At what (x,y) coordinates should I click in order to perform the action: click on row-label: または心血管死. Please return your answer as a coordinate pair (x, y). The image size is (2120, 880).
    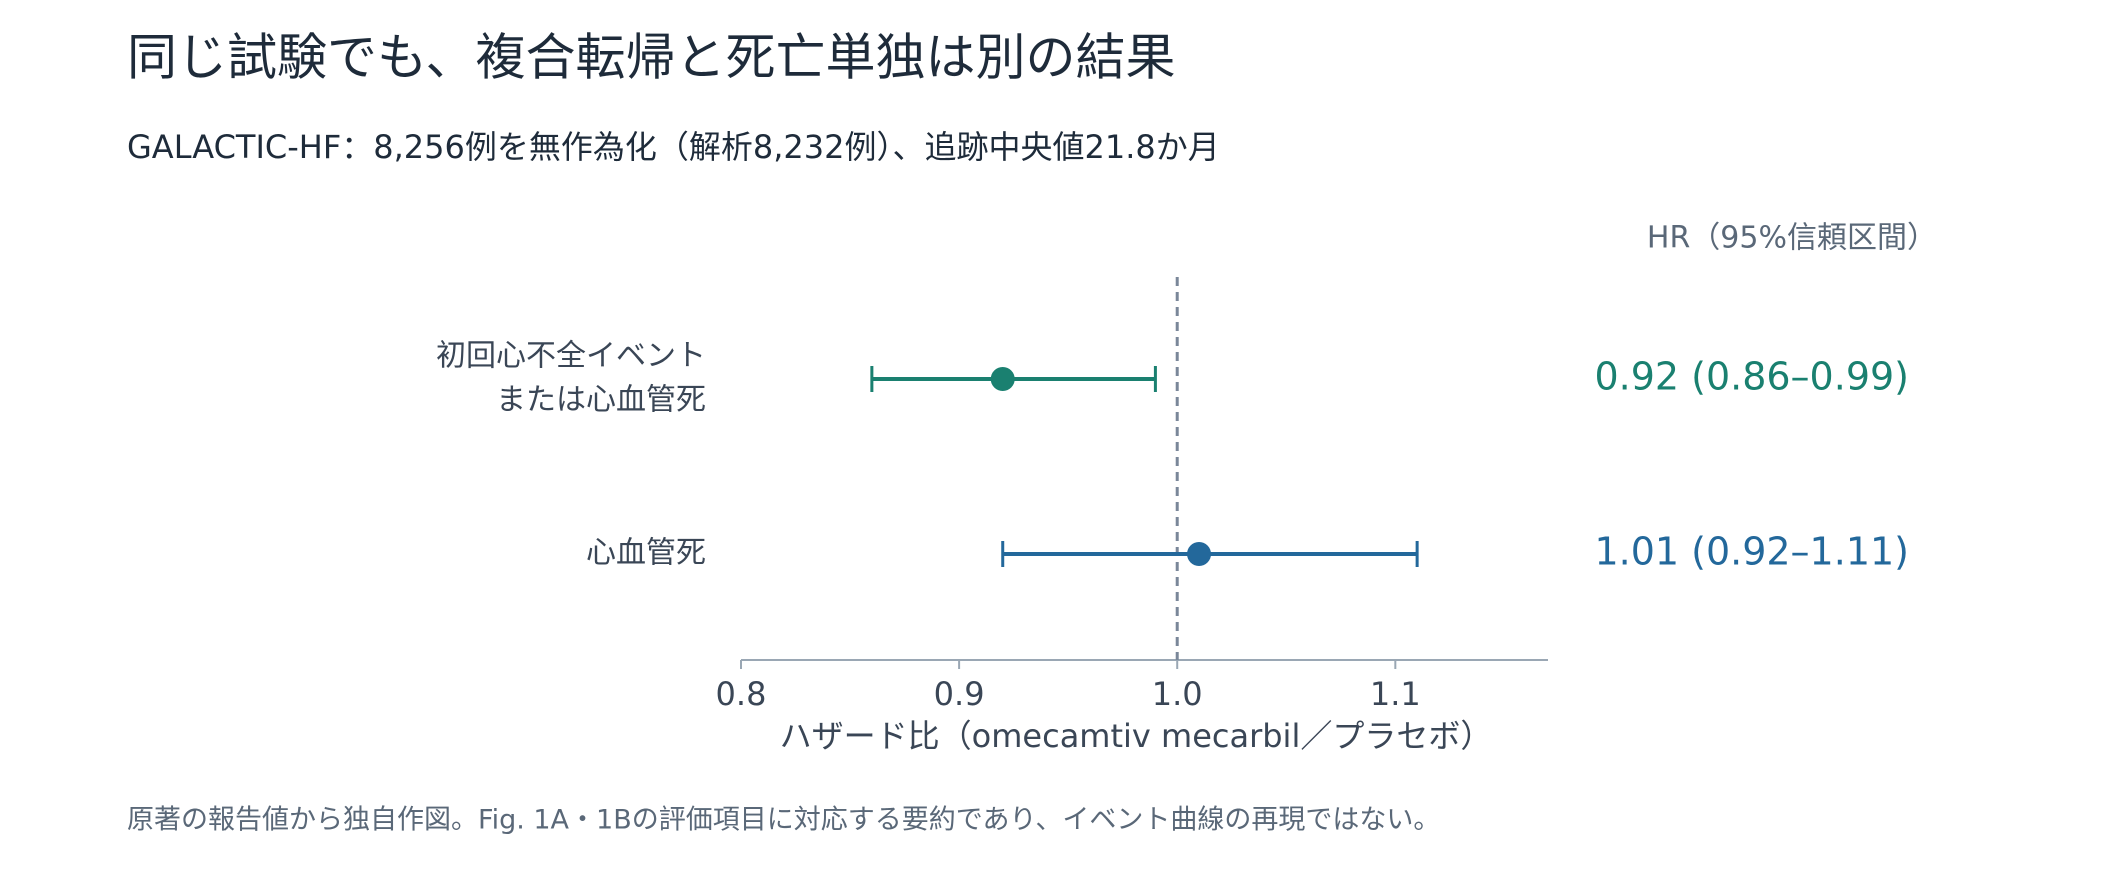
    Looking at the image, I should click on (601, 400).